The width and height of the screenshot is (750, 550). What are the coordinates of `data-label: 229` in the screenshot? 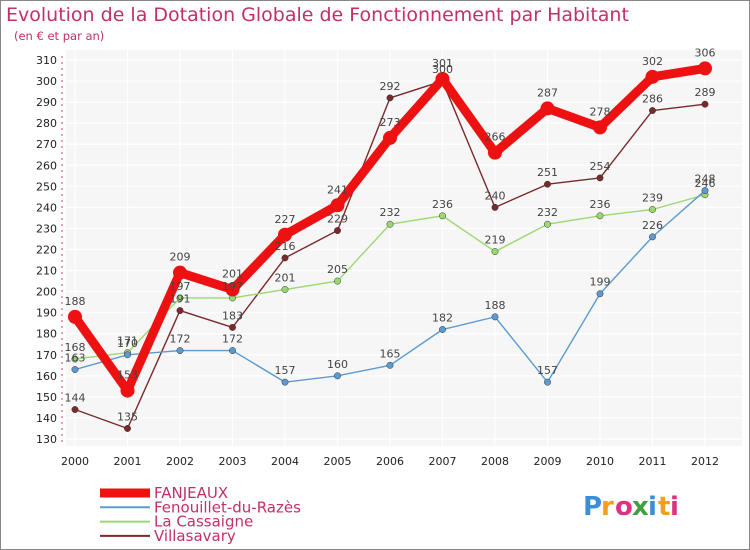 It's located at (337, 219).